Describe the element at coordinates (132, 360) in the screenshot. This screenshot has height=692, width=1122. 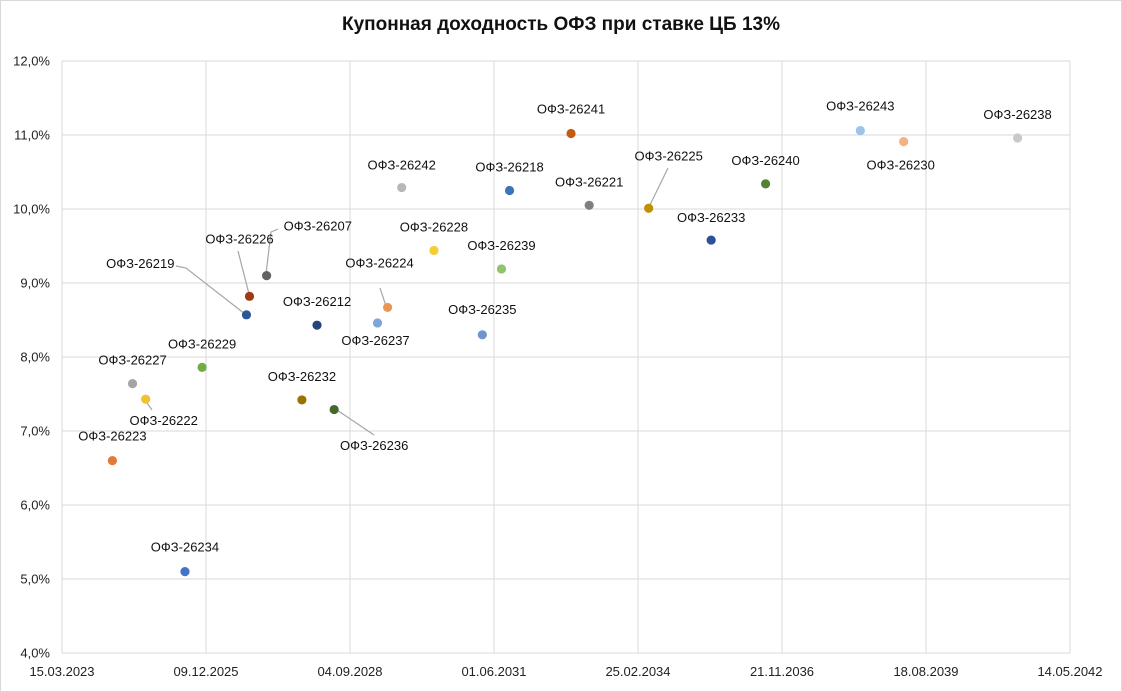
I see `data-label: ОФЗ-26227` at that location.